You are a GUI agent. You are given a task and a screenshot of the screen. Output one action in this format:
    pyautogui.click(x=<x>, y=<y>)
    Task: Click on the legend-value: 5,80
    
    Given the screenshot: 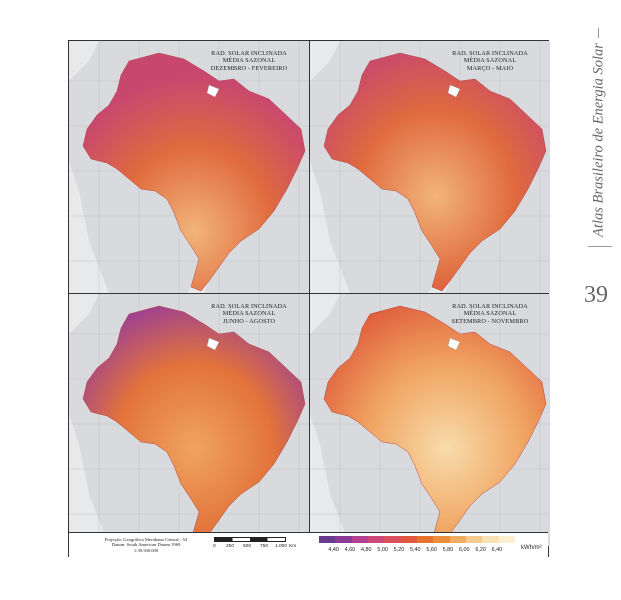 What is the action you would take?
    pyautogui.click(x=448, y=550)
    